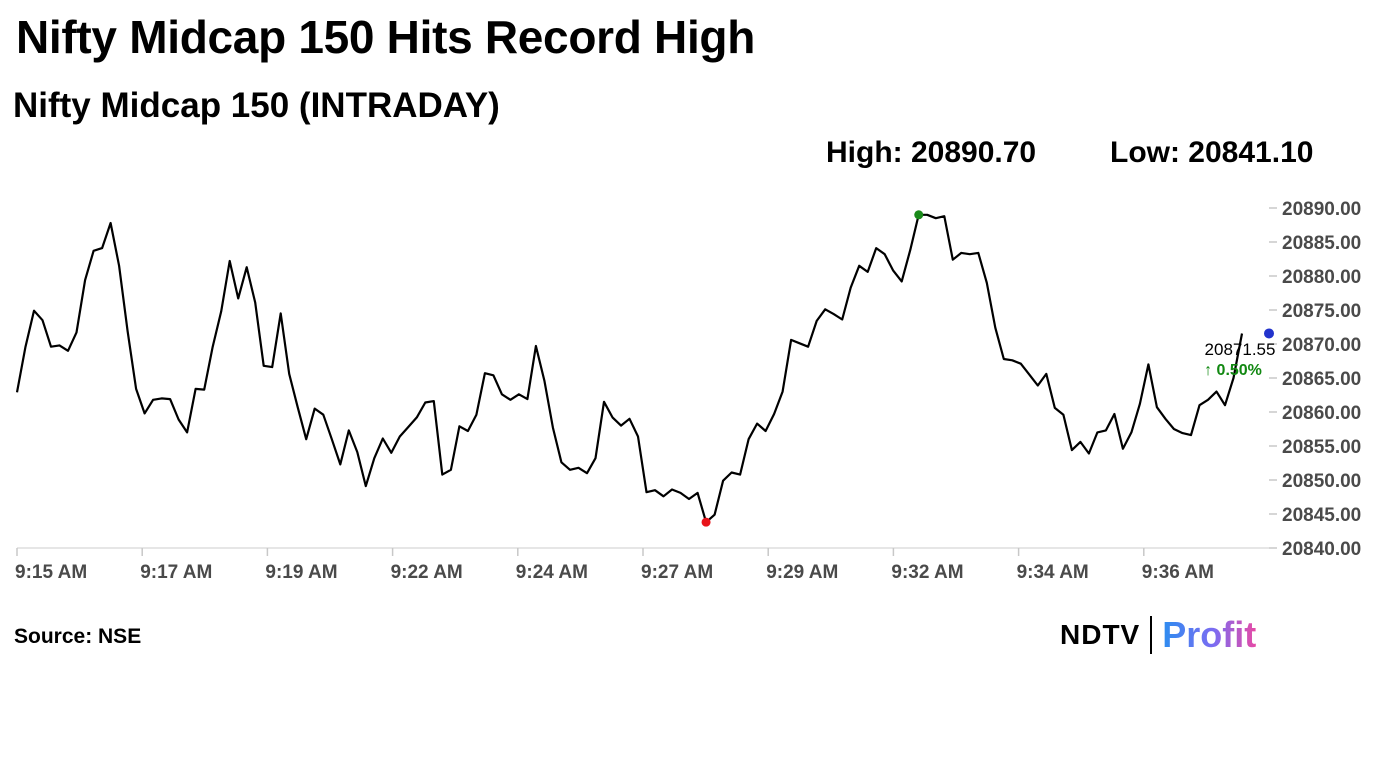 This screenshot has width=1382, height=777. I want to click on y-tick-label: 20845.00, so click(1321, 515).